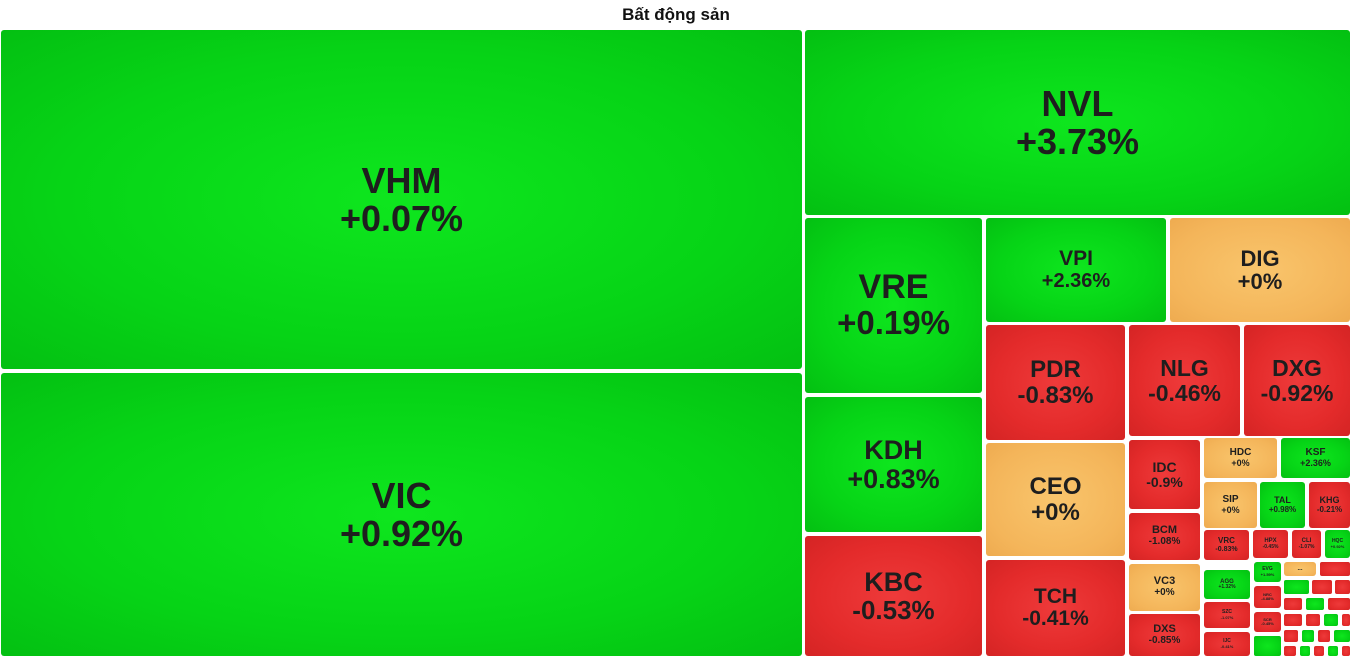 Image resolution: width=1366 pixels, height=663 pixels. I want to click on tile-ticker: SCR, so click(1267, 619).